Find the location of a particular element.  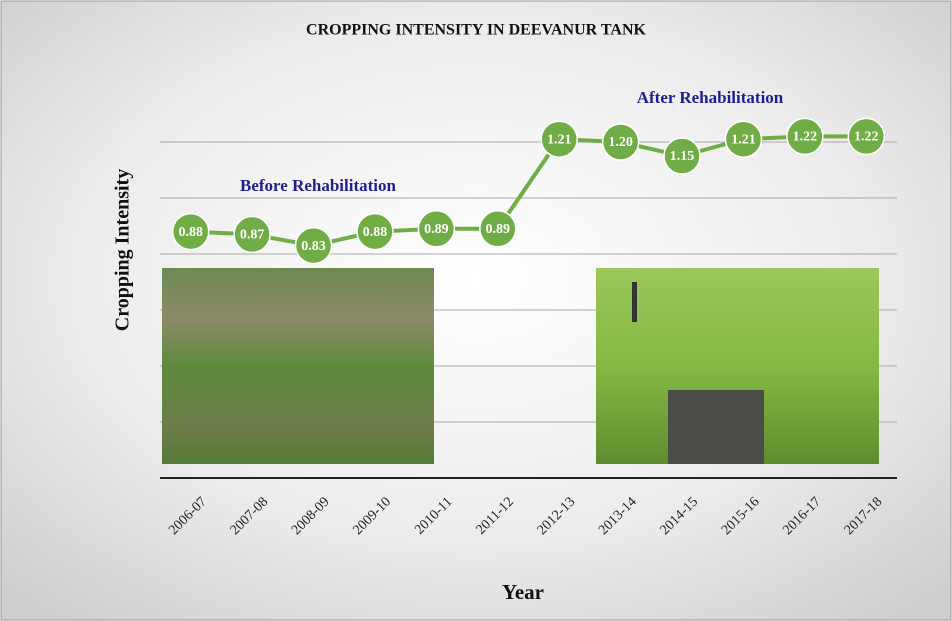

annotation: Before Rehabilitation is located at coordinates (318, 185).